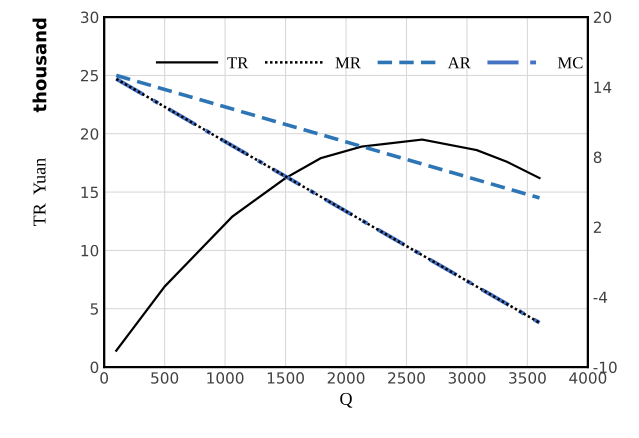 This screenshot has width=639, height=438. What do you see at coordinates (40, 192) in the screenshot?
I see `y-axis-title: TR Yuan` at bounding box center [40, 192].